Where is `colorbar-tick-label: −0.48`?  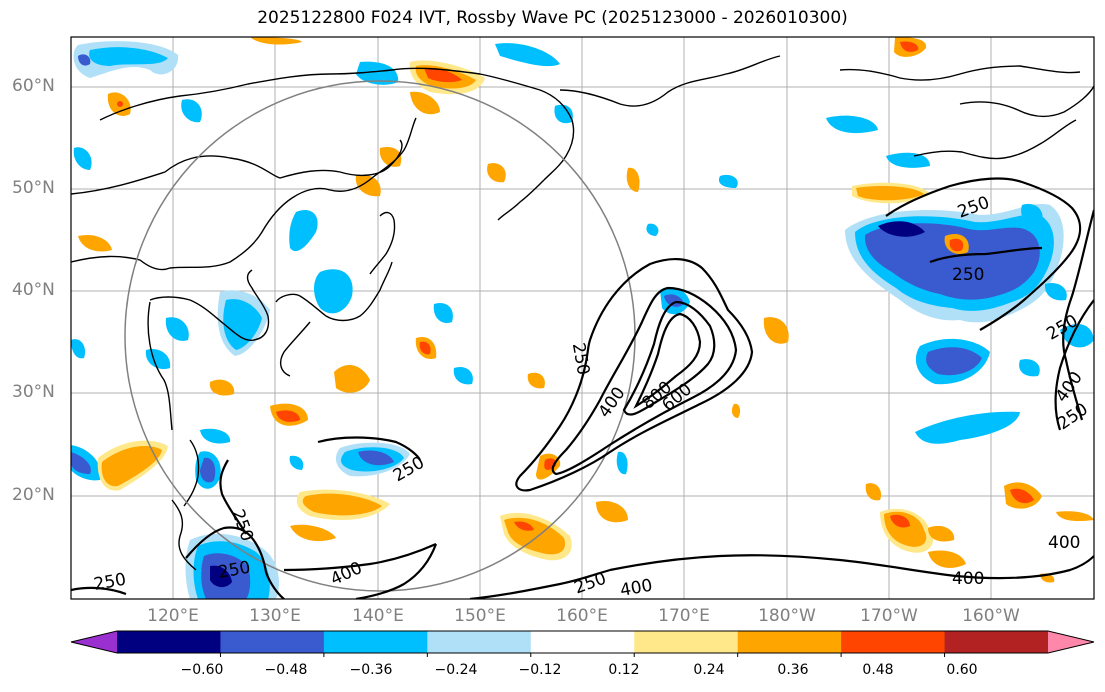 colorbar-tick-label: −0.48 is located at coordinates (286, 670).